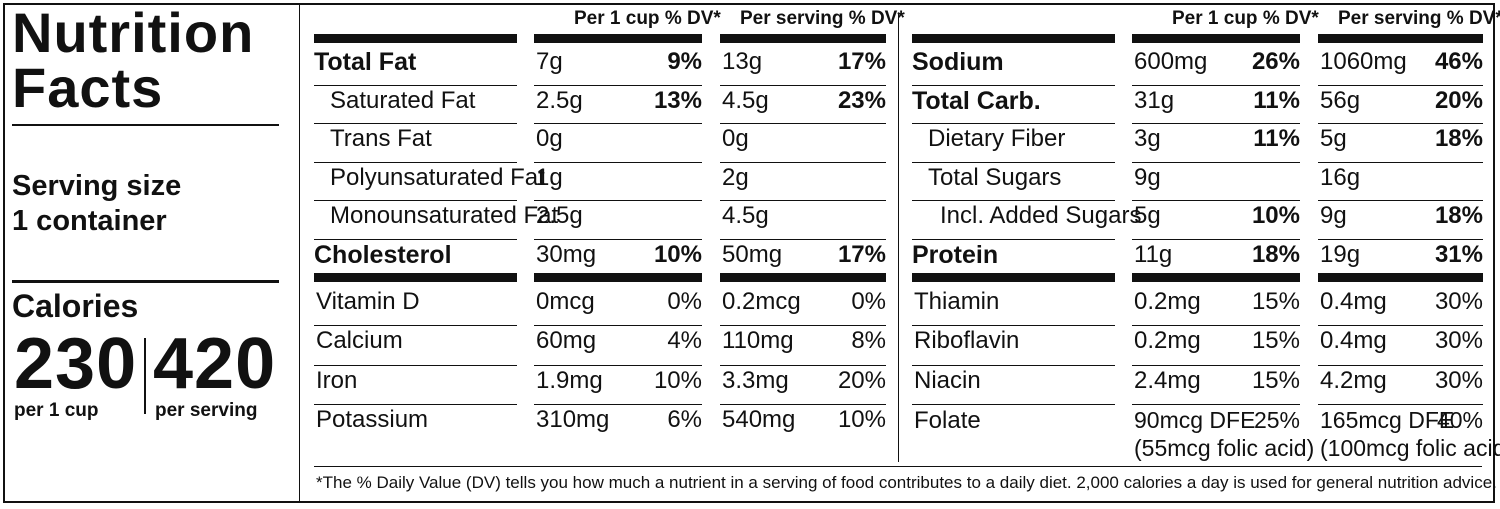 The image size is (1500, 509). I want to click on header-bar-serving, so click(1400, 38).